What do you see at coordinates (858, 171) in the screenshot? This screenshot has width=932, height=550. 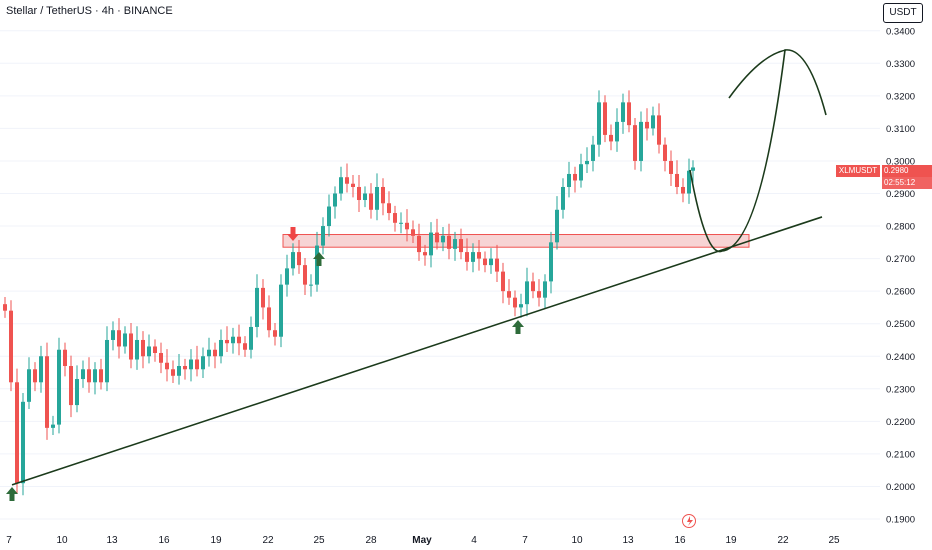 I see `symbol-label: XLMUSDT` at bounding box center [858, 171].